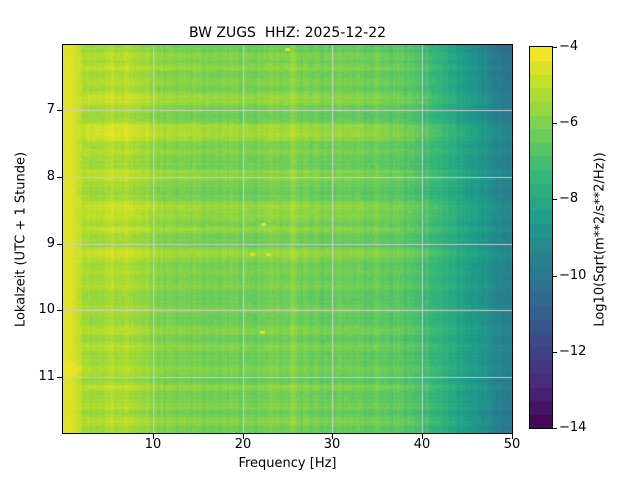  What do you see at coordinates (287, 463) in the screenshot?
I see `x-axis-label: Frequency [Hz]` at bounding box center [287, 463].